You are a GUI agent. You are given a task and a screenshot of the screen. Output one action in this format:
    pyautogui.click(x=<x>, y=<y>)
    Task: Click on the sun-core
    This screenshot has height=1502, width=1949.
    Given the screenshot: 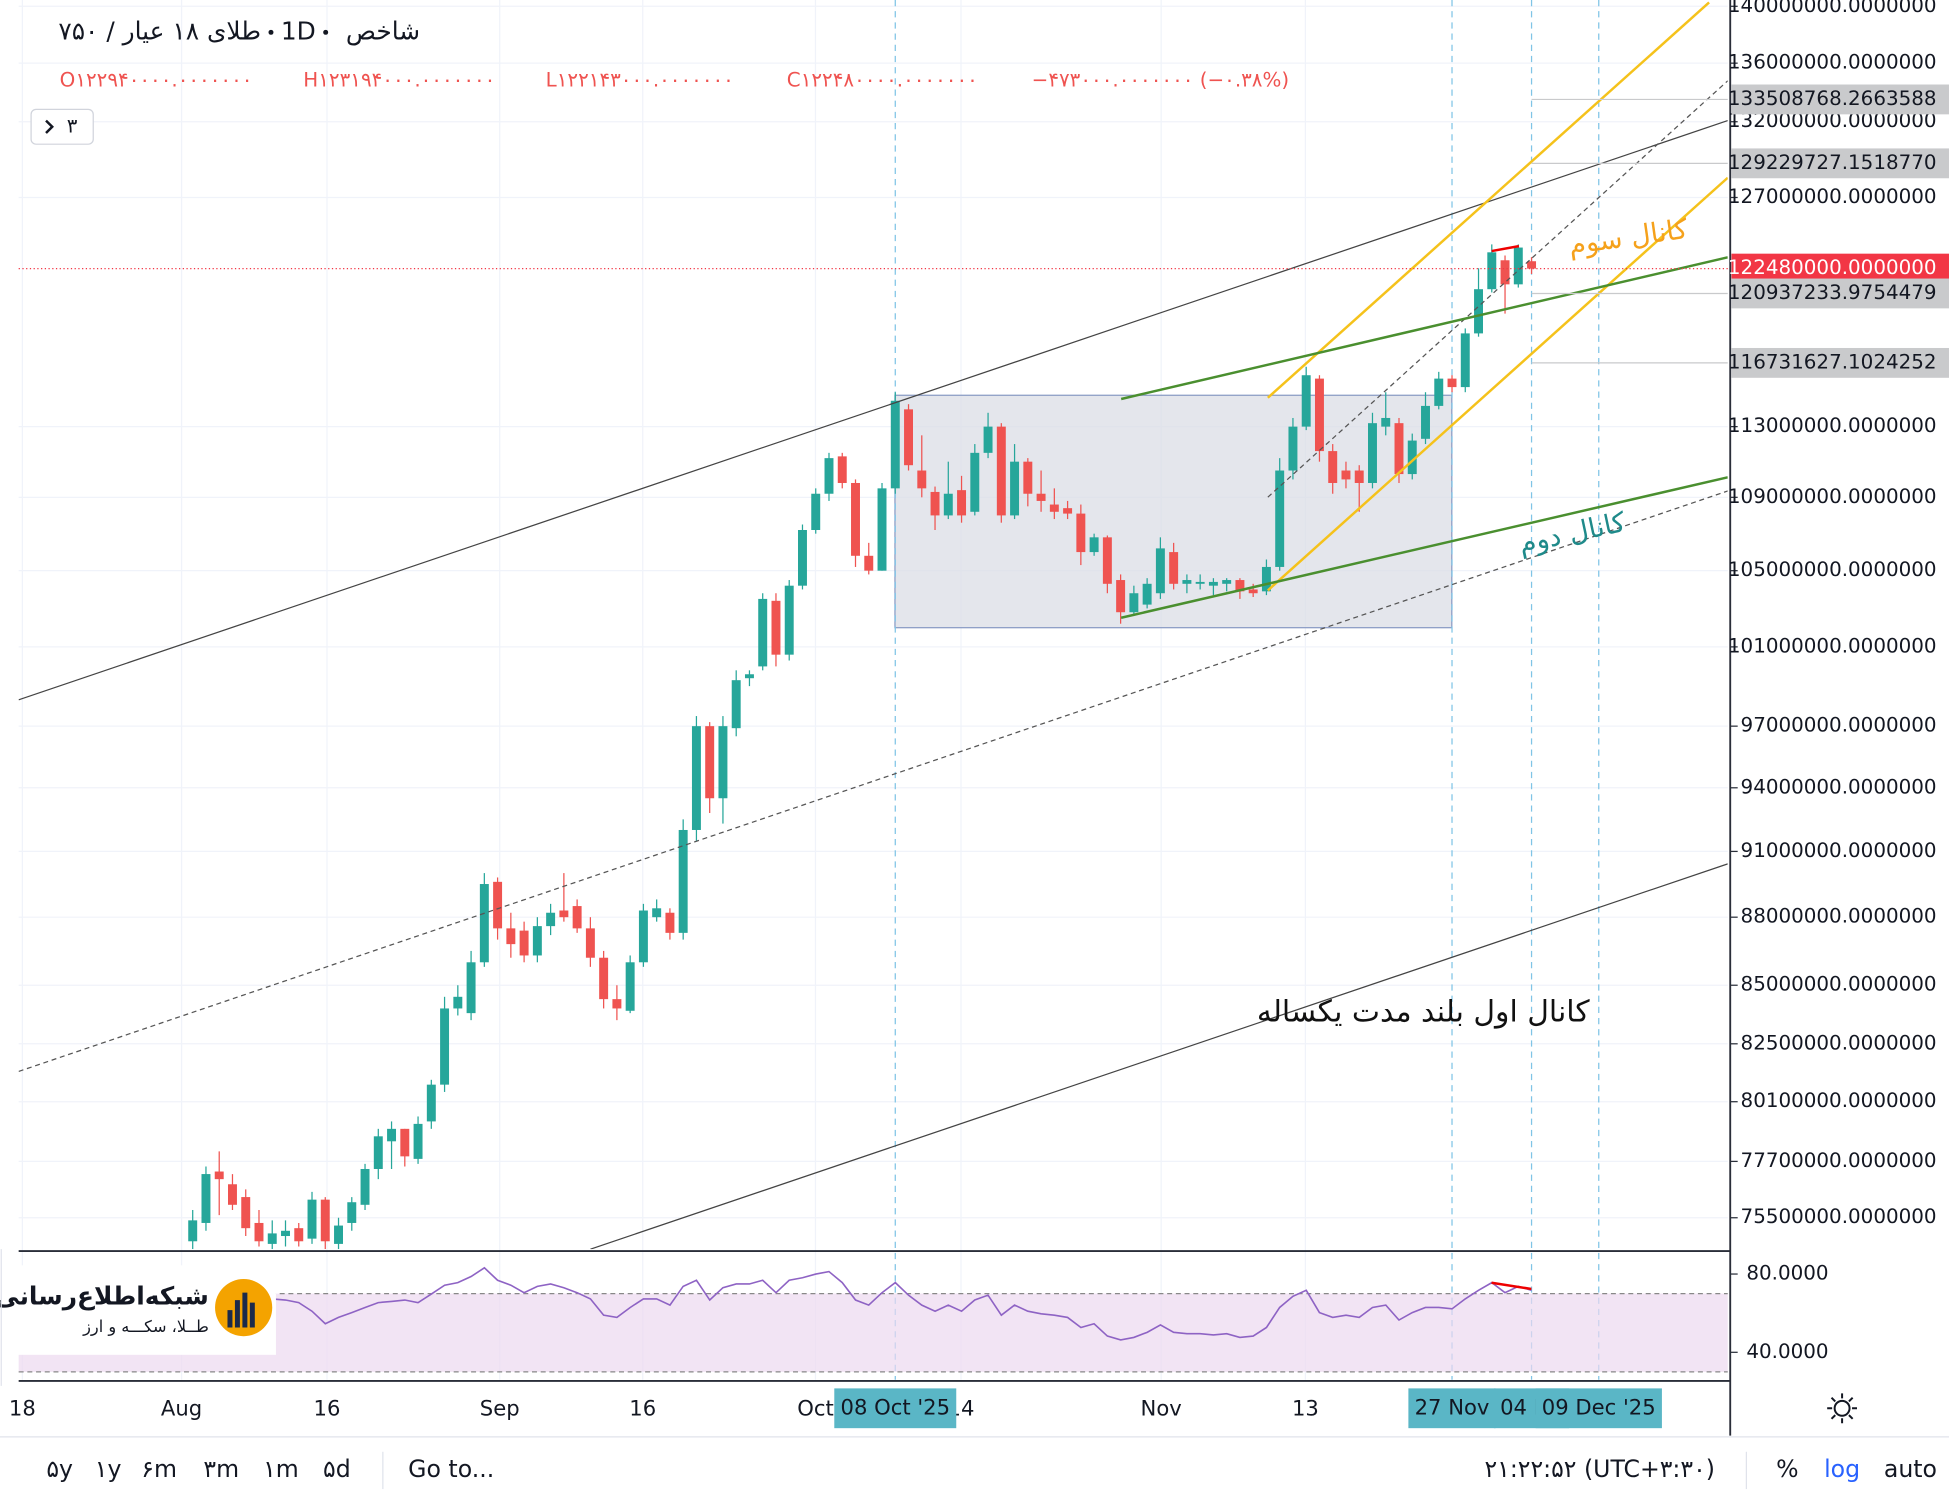 What is the action you would take?
    pyautogui.click(x=1842, y=1408)
    